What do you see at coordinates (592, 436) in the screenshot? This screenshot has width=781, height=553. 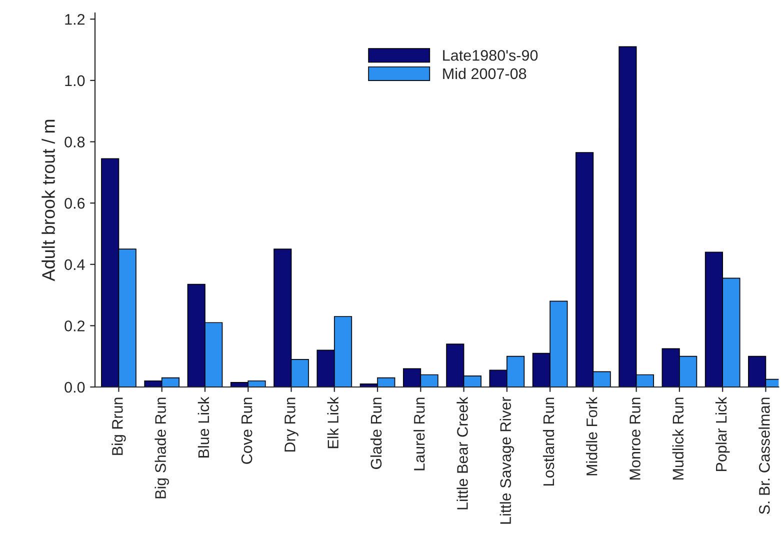 I see `x-tick-label: Middle Fork` at bounding box center [592, 436].